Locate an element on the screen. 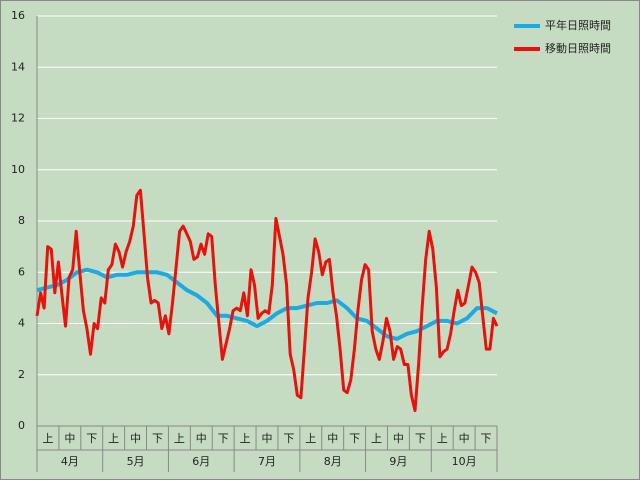  y-tick-label: 0 is located at coordinates (21, 425).